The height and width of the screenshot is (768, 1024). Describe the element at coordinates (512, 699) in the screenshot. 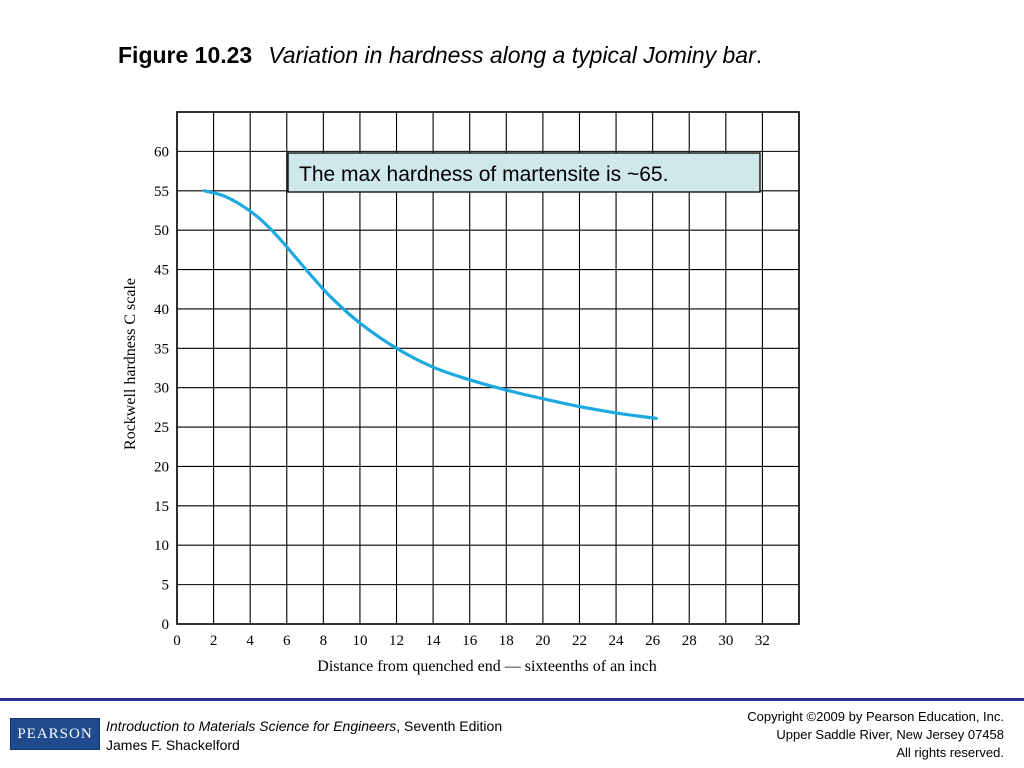

I see `footer-rule` at that location.